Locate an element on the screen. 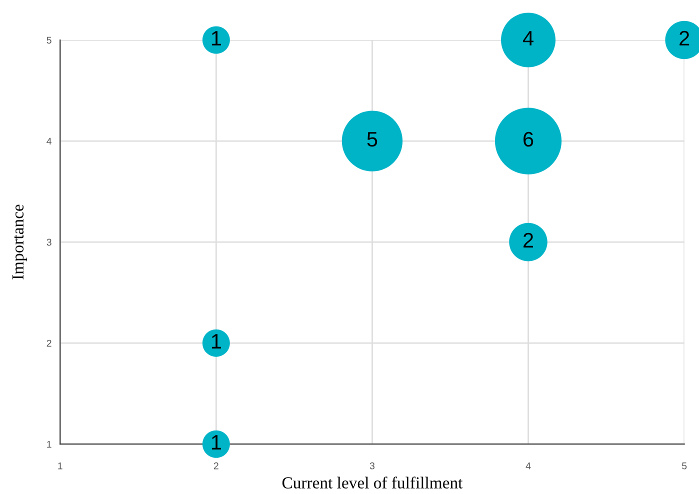 The image size is (699, 494). x-tick-label: 4 is located at coordinates (528, 466).